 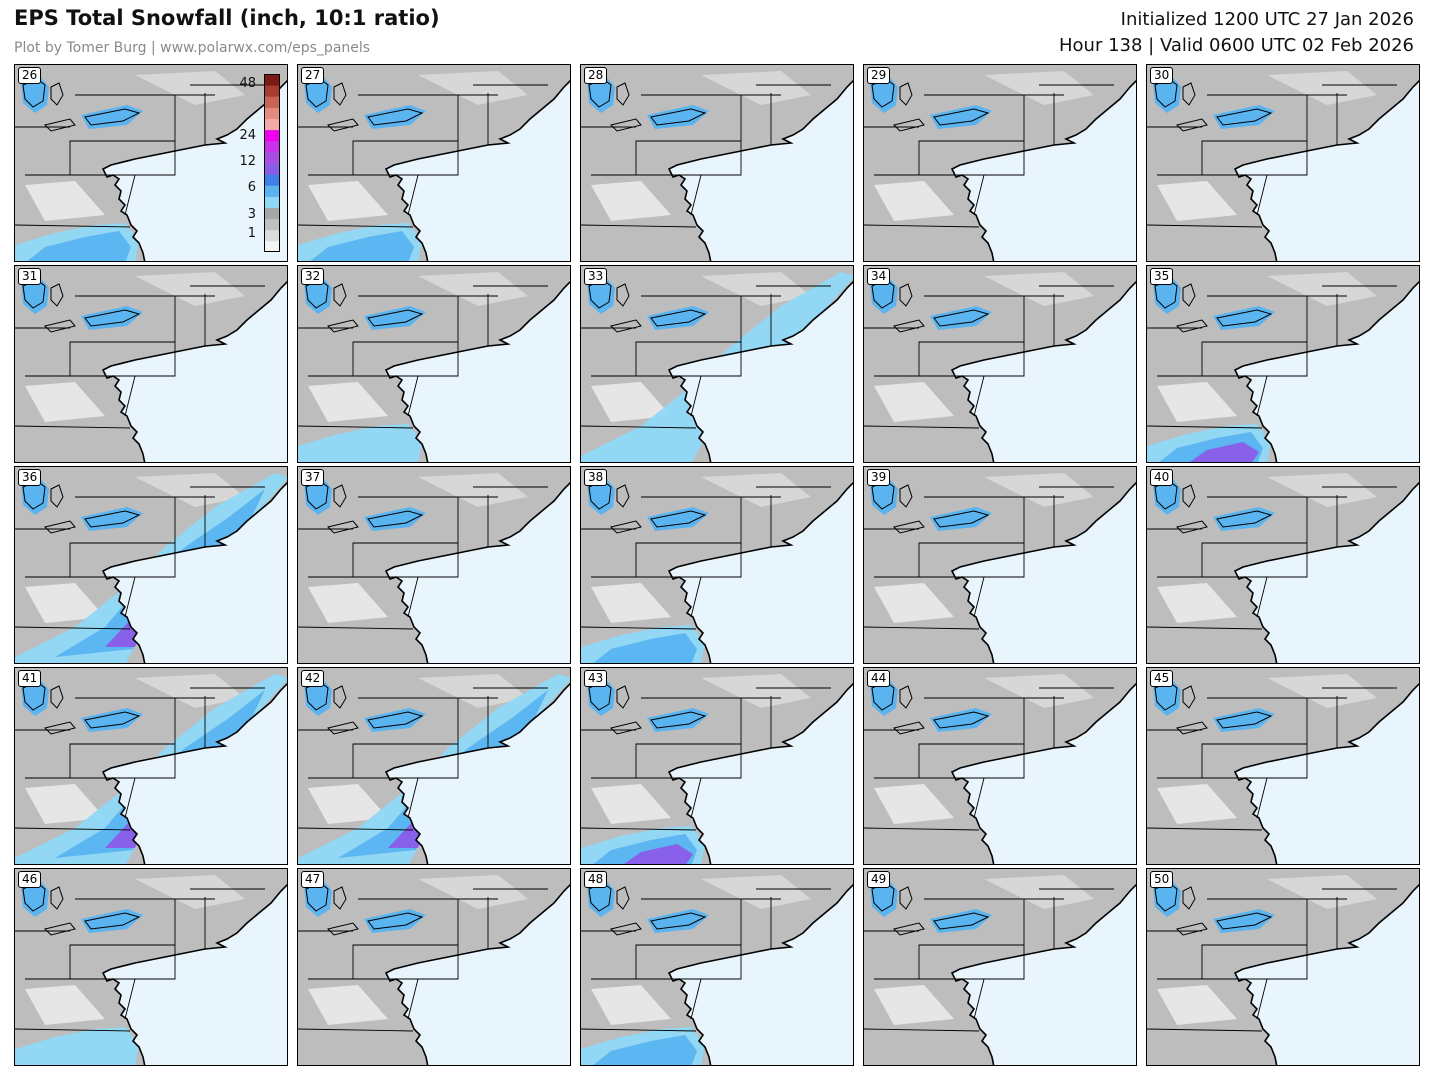 I want to click on member-number: 40, so click(x=1162, y=477).